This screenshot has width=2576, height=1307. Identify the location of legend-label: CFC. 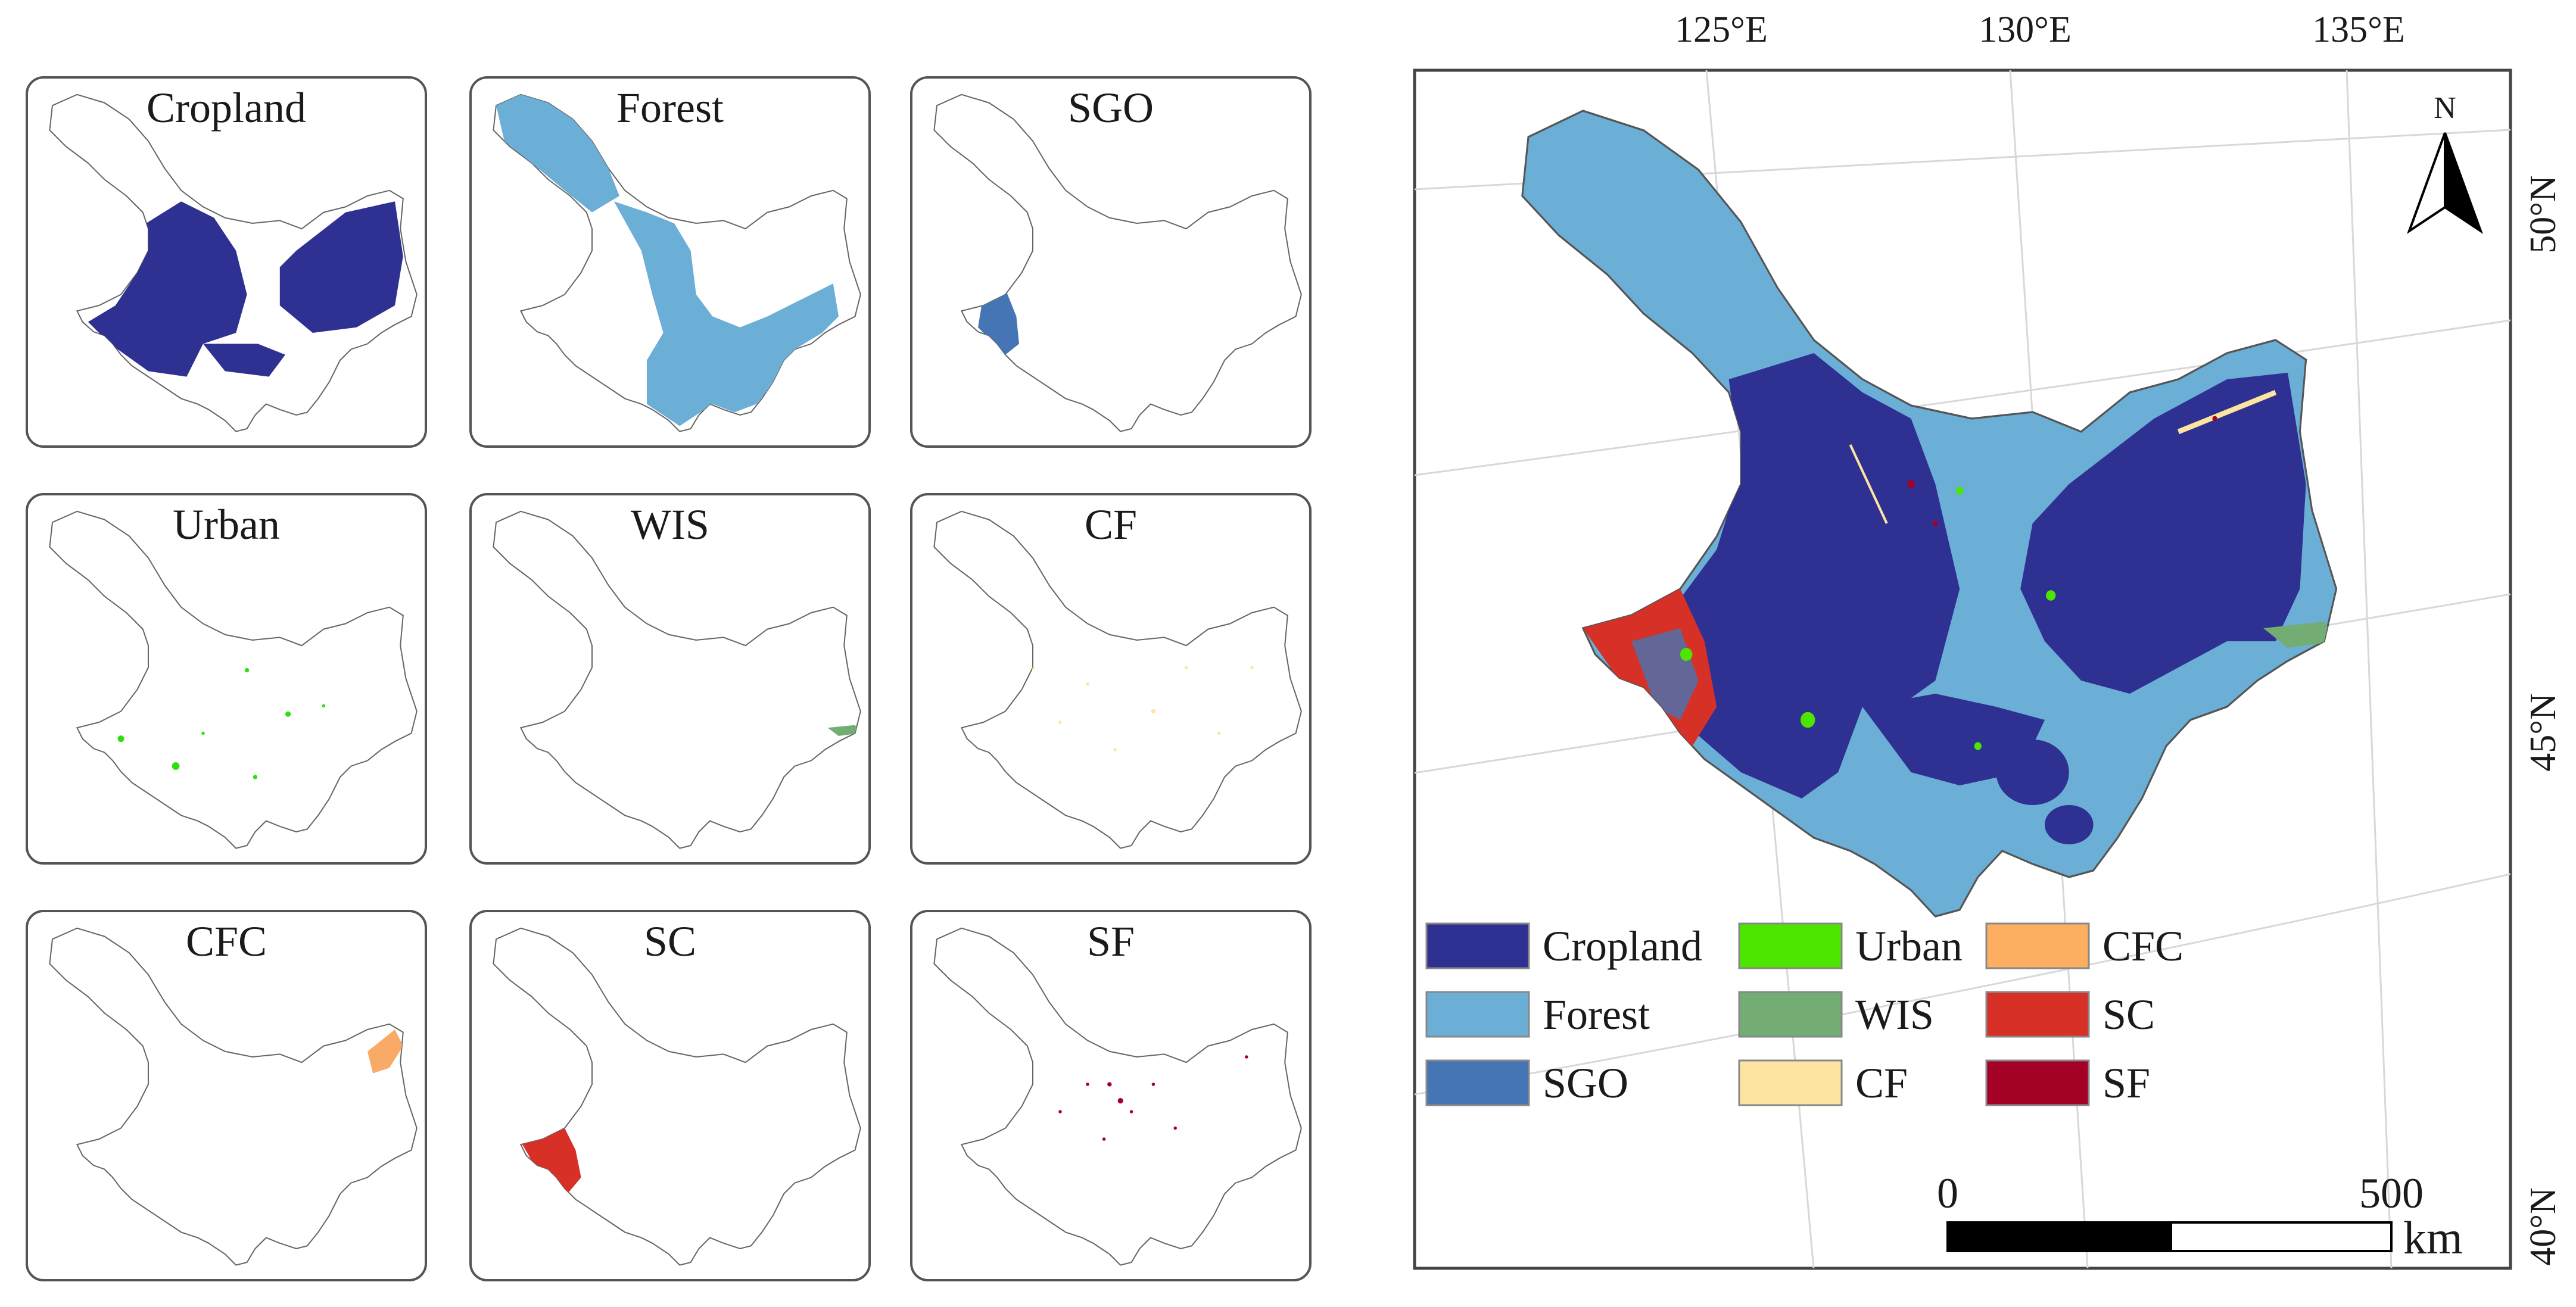
(2142, 946).